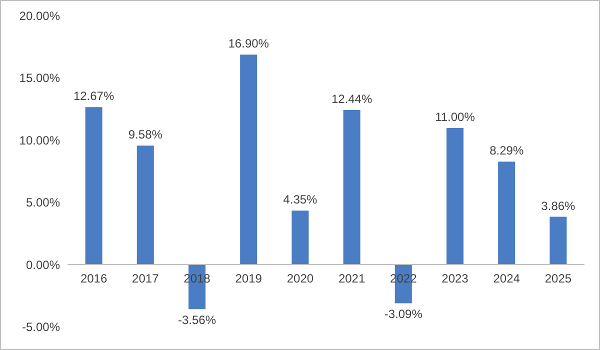  What do you see at coordinates (197, 320) in the screenshot?
I see `data-label: -3.56%` at bounding box center [197, 320].